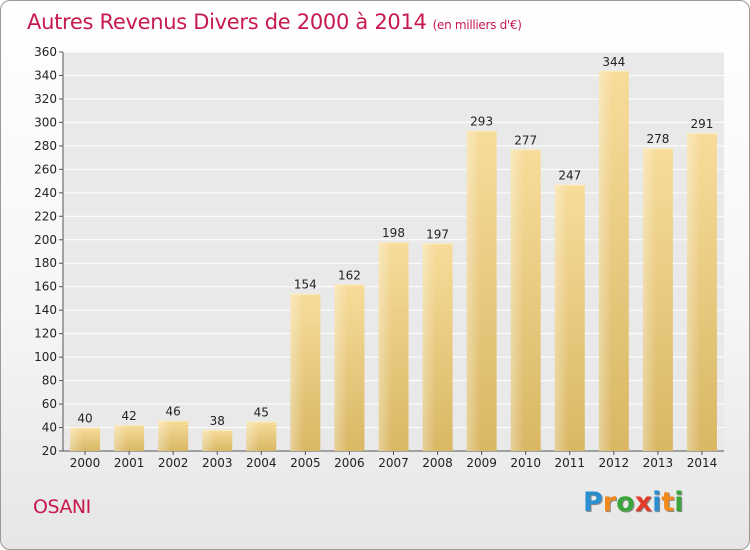 This screenshot has height=550, width=750. I want to click on y-tick-label: 180, so click(45, 263).